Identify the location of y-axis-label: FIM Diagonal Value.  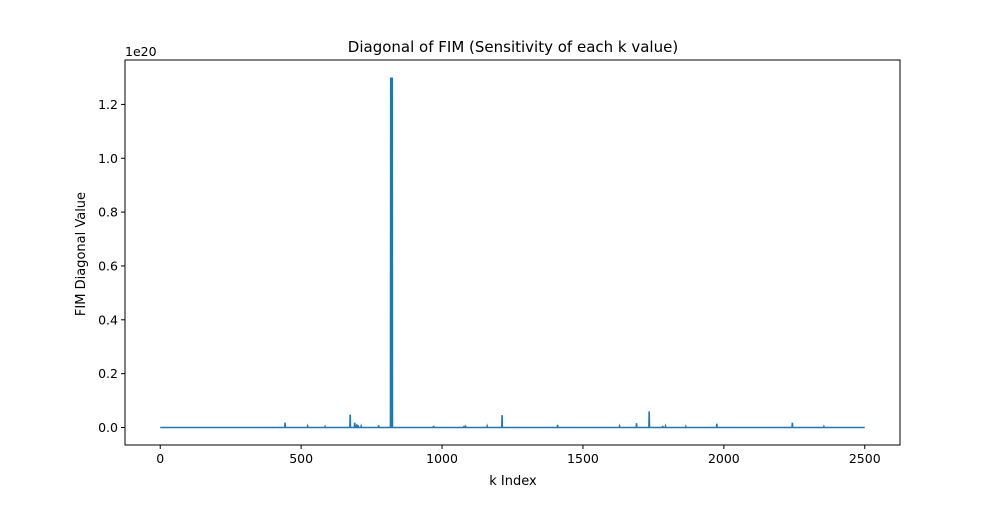
(81, 254).